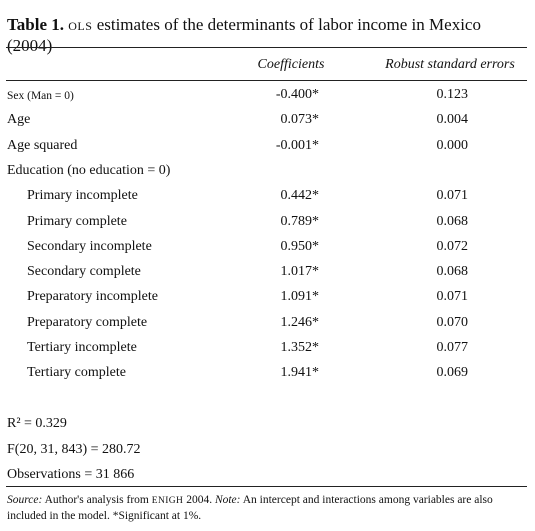 This screenshot has width=535, height=531. Describe the element at coordinates (40, 96) in the screenshot. I see `row-label: Sex (Man = 0)` at that location.